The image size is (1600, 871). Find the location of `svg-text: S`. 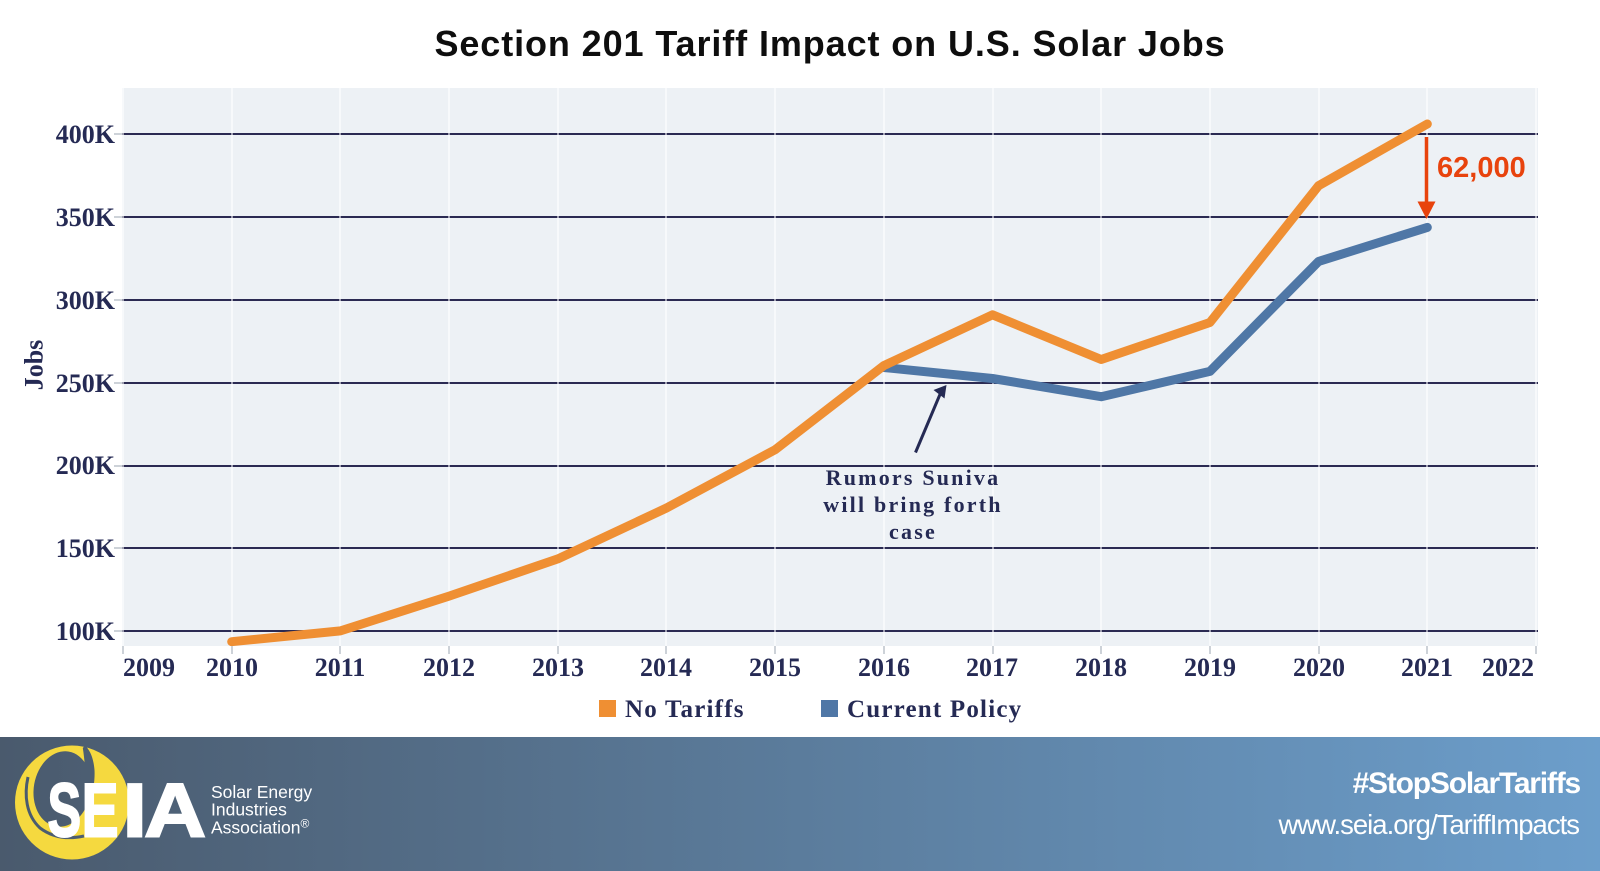

svg-text: S is located at coordinates (65, 810).